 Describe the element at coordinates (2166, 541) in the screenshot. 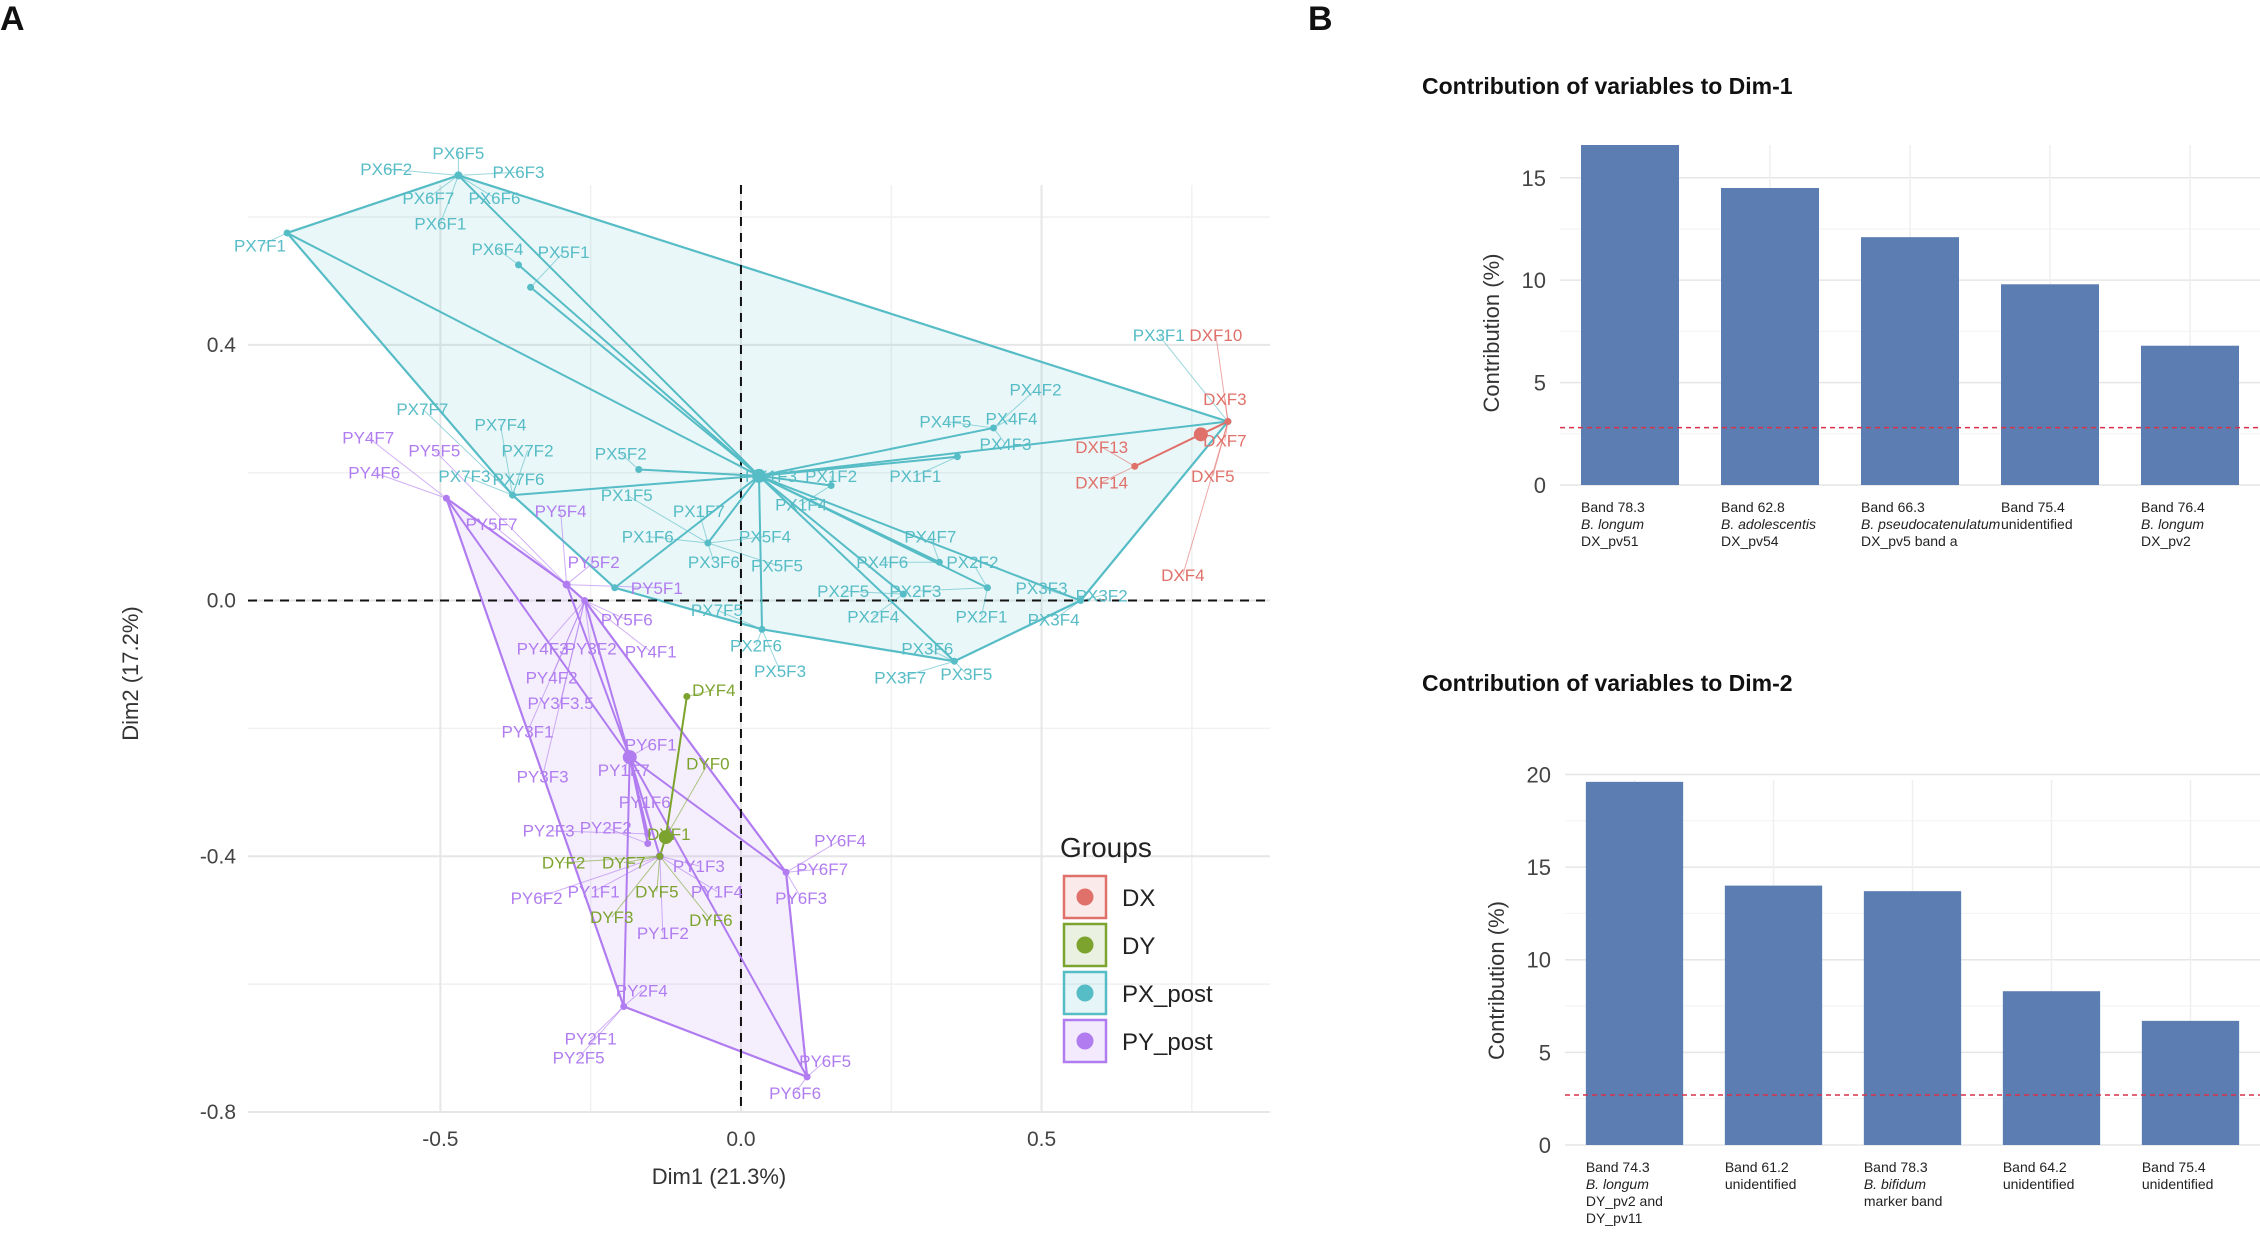

I see `category-label: DX_pv2` at that location.